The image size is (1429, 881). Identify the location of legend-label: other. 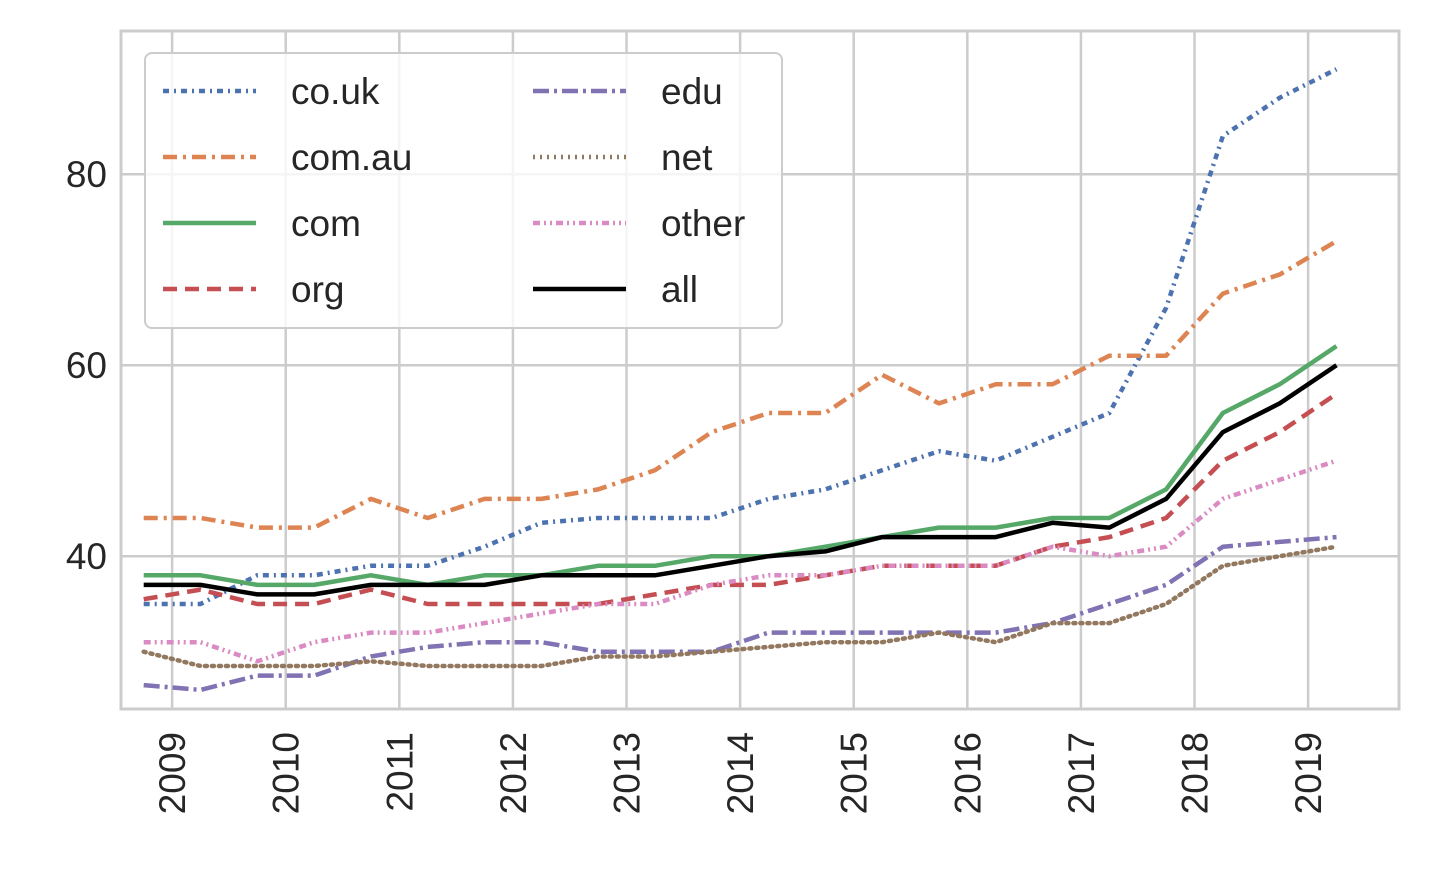
(703, 223).